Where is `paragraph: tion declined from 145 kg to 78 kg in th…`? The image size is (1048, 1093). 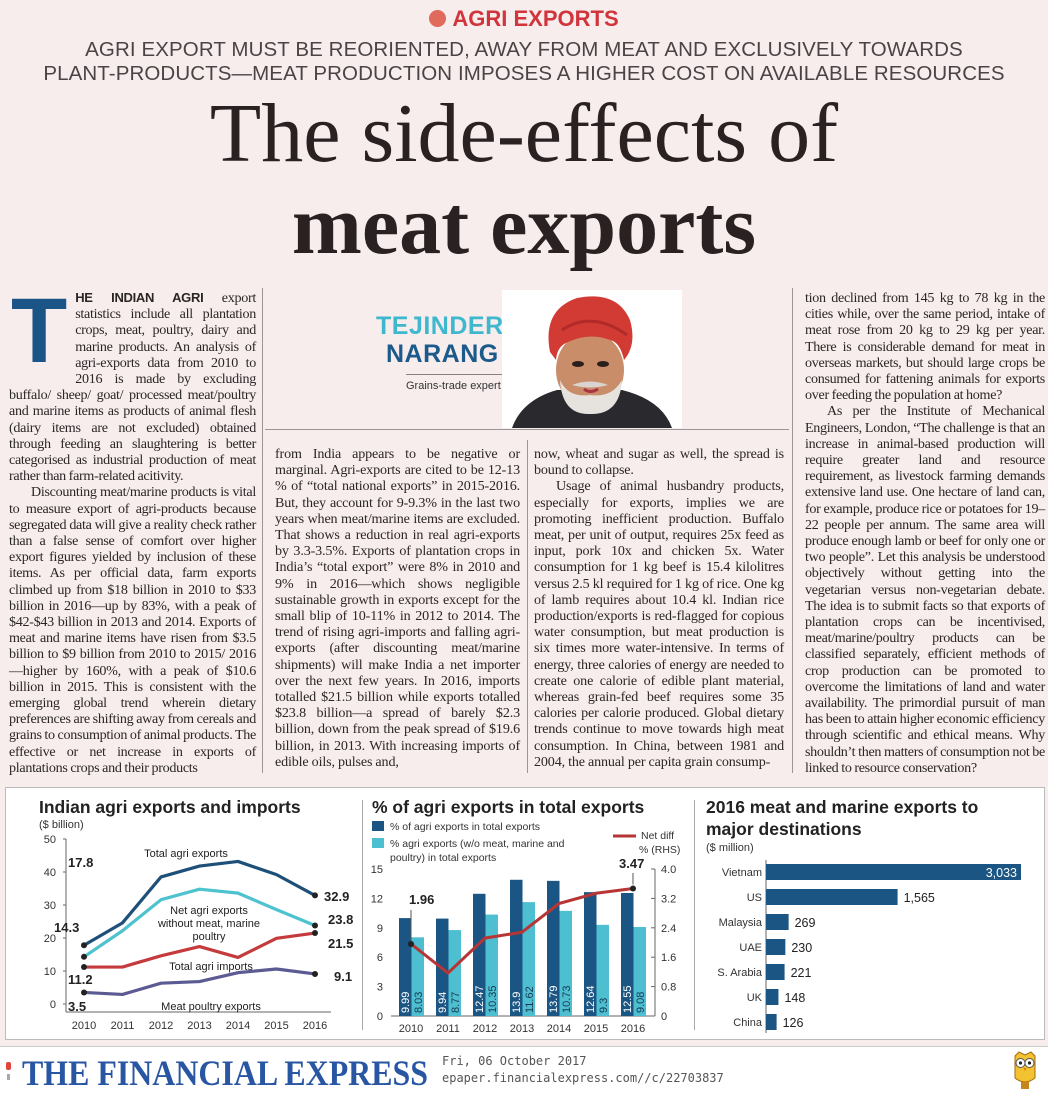 paragraph: tion declined from 145 kg to 78 kg in th… is located at coordinates (925, 347).